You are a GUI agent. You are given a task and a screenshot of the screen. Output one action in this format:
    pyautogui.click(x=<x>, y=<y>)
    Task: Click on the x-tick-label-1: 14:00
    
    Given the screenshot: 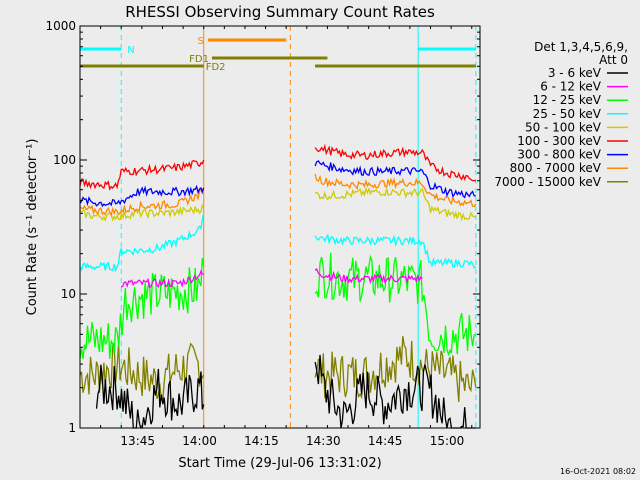 What is the action you would take?
    pyautogui.click(x=199, y=441)
    